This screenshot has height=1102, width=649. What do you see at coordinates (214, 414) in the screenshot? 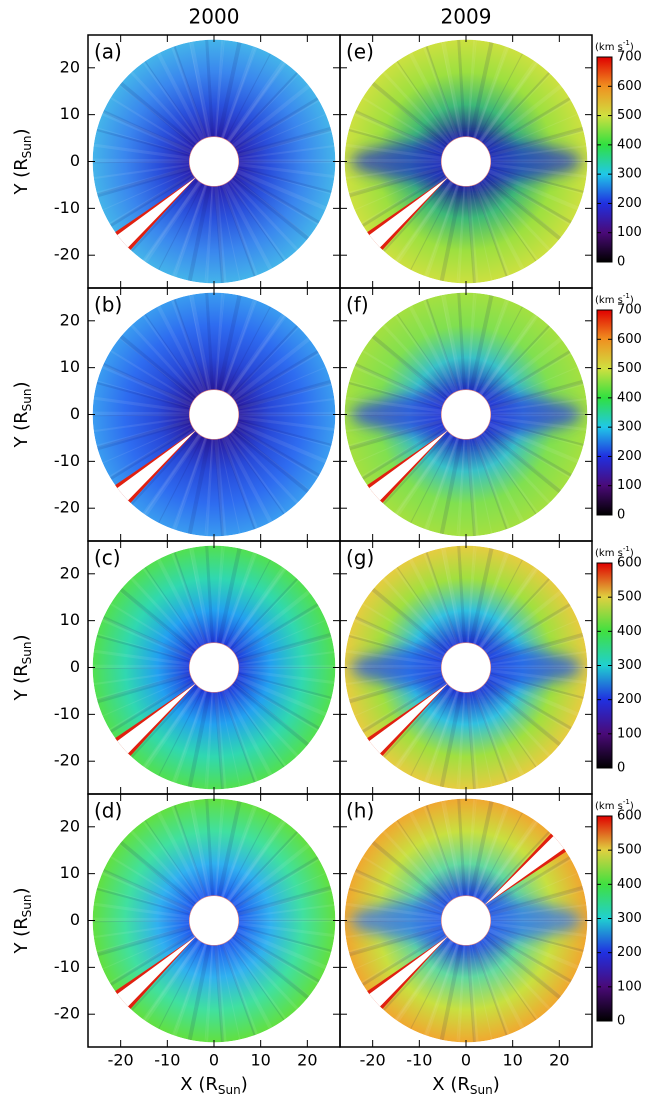
I see `velocity-map` at bounding box center [214, 414].